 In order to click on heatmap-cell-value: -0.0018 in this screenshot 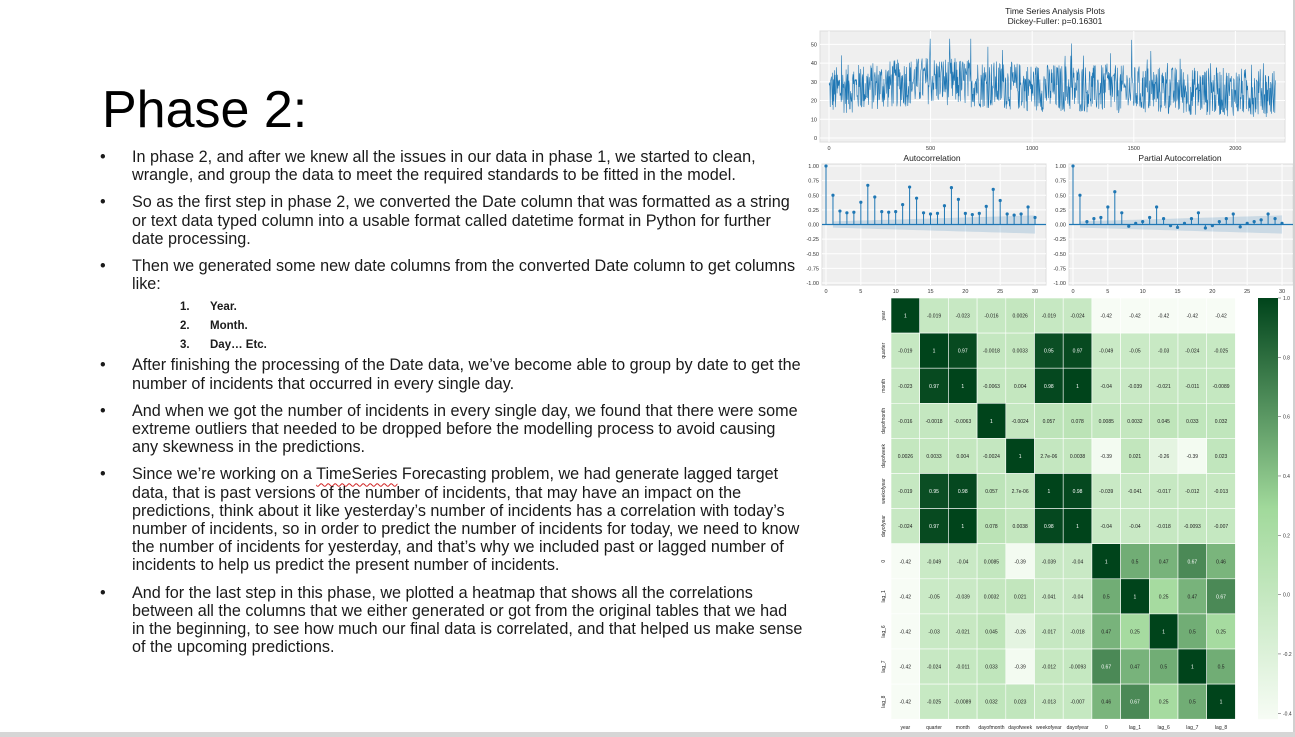, I will do `click(934, 422)`.